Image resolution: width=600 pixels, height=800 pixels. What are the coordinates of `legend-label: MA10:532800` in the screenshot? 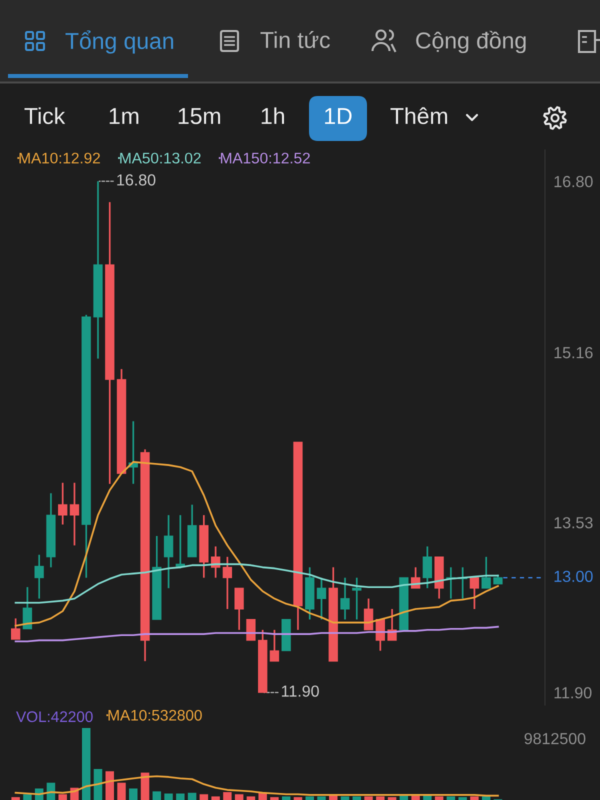 It's located at (155, 715).